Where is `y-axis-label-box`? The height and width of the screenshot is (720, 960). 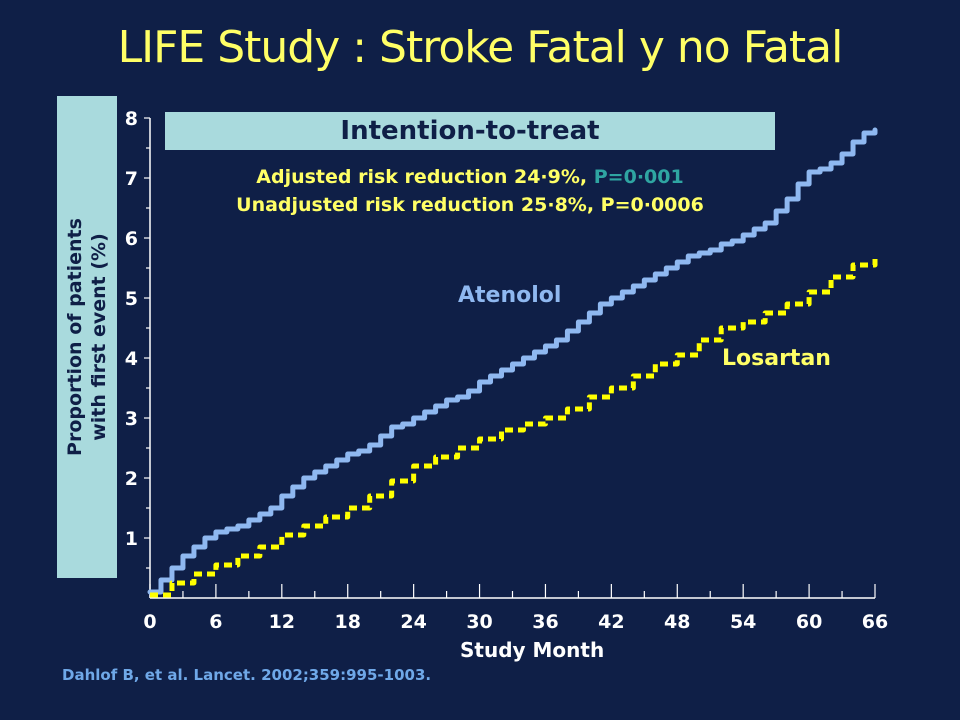
y-axis-label-box is located at coordinates (87, 337).